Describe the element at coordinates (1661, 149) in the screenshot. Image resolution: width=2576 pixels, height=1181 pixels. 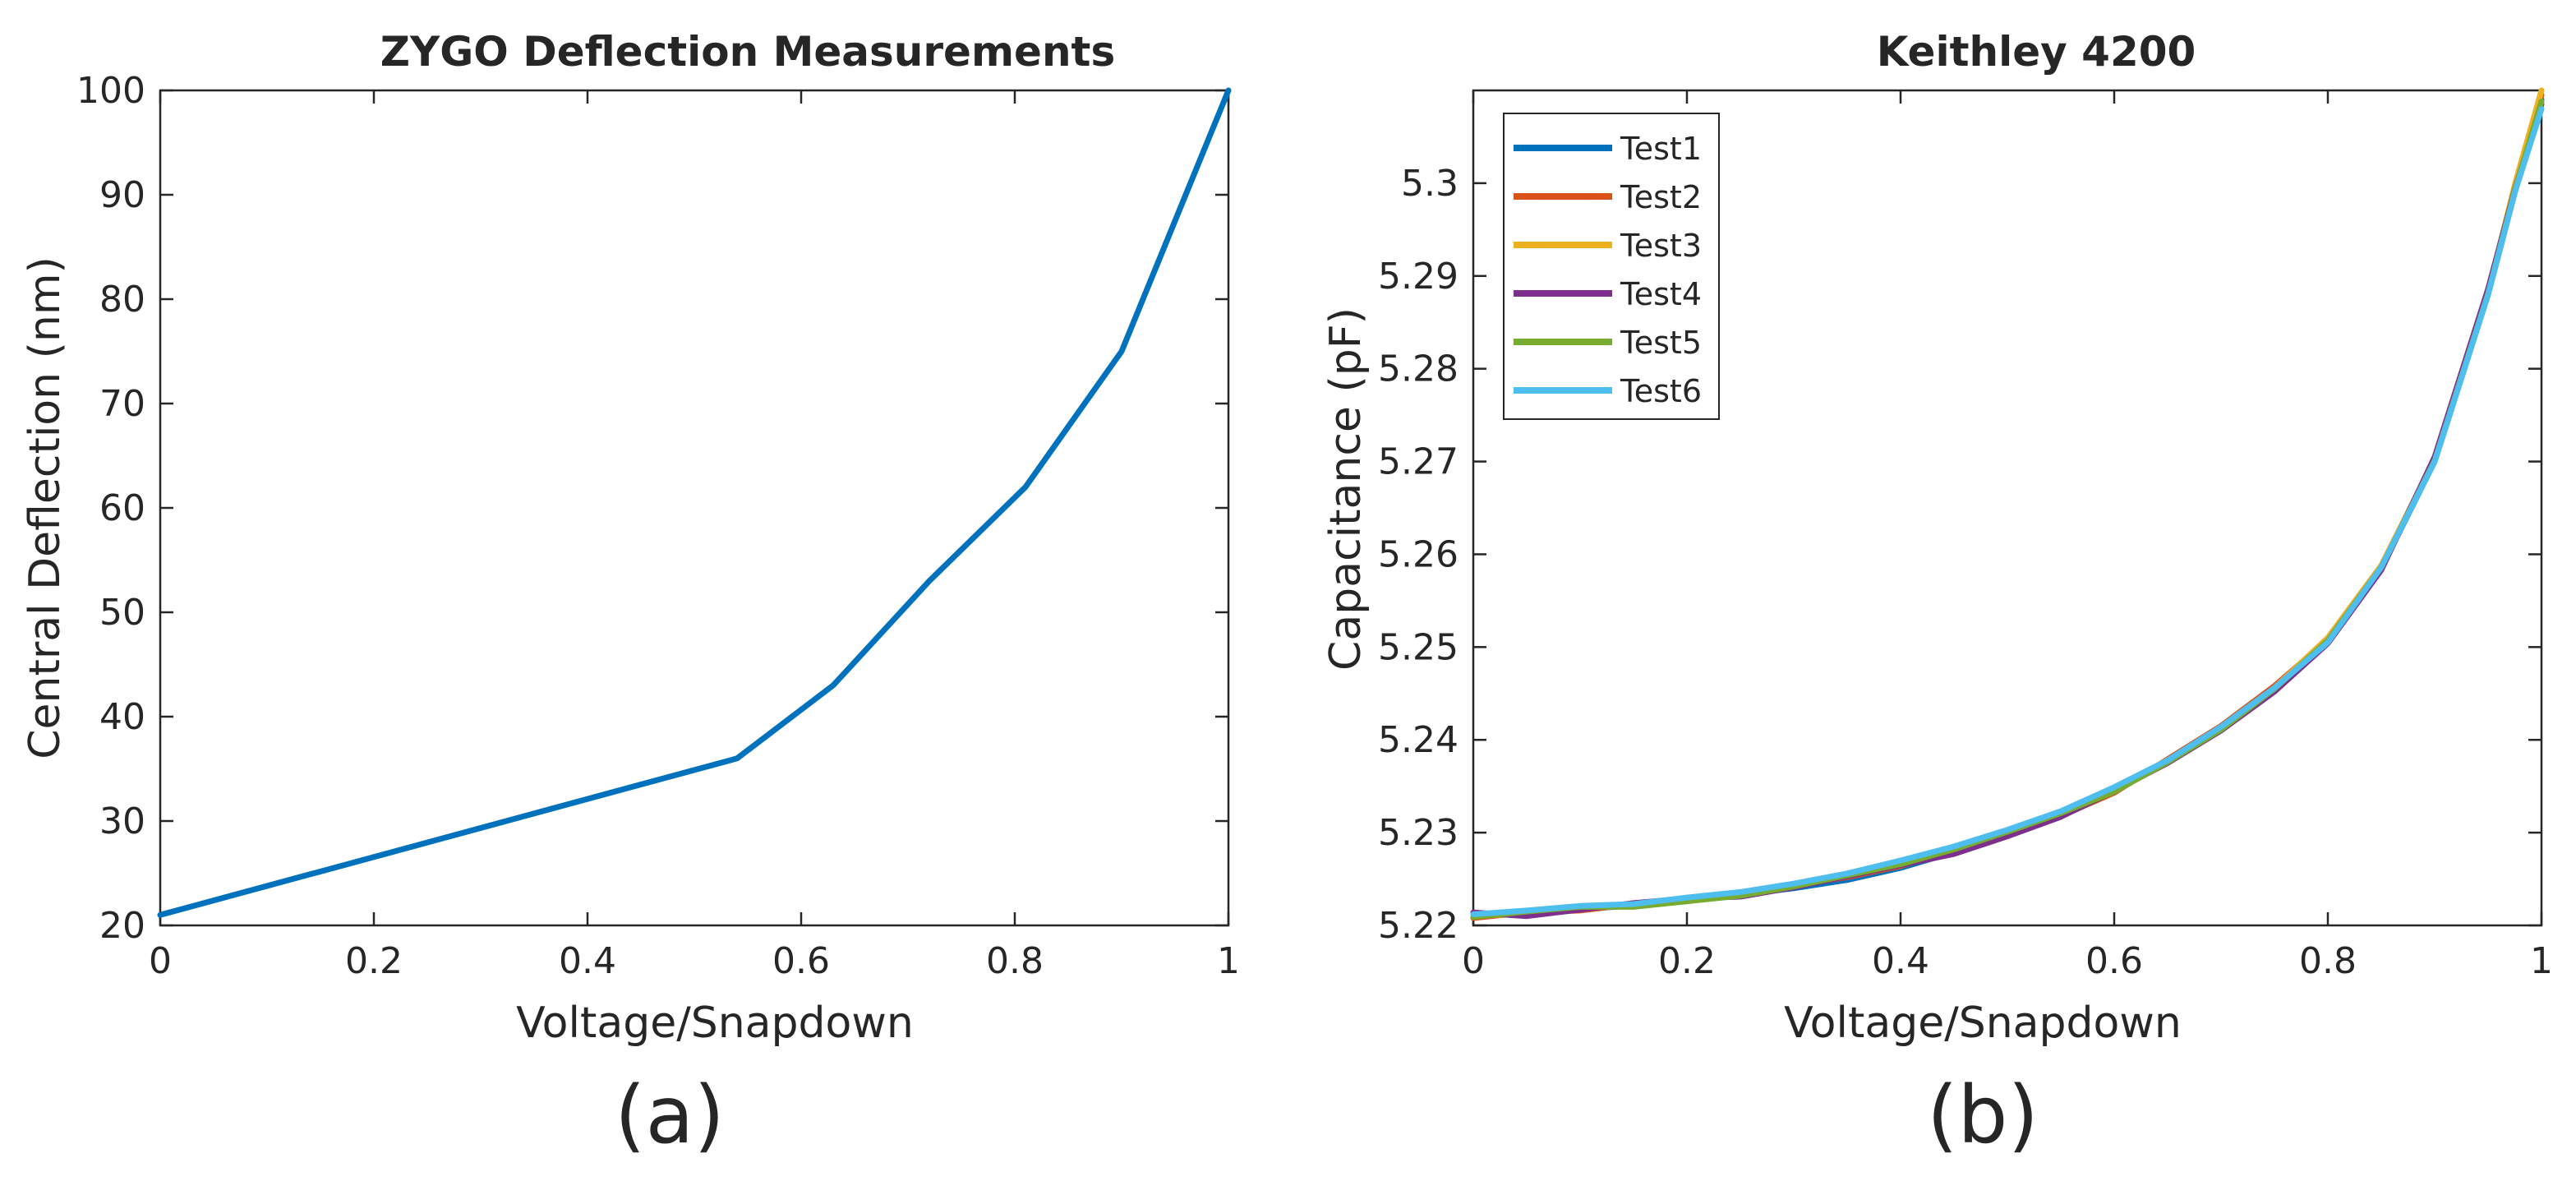
I see `legend-label-test1: Test1` at that location.